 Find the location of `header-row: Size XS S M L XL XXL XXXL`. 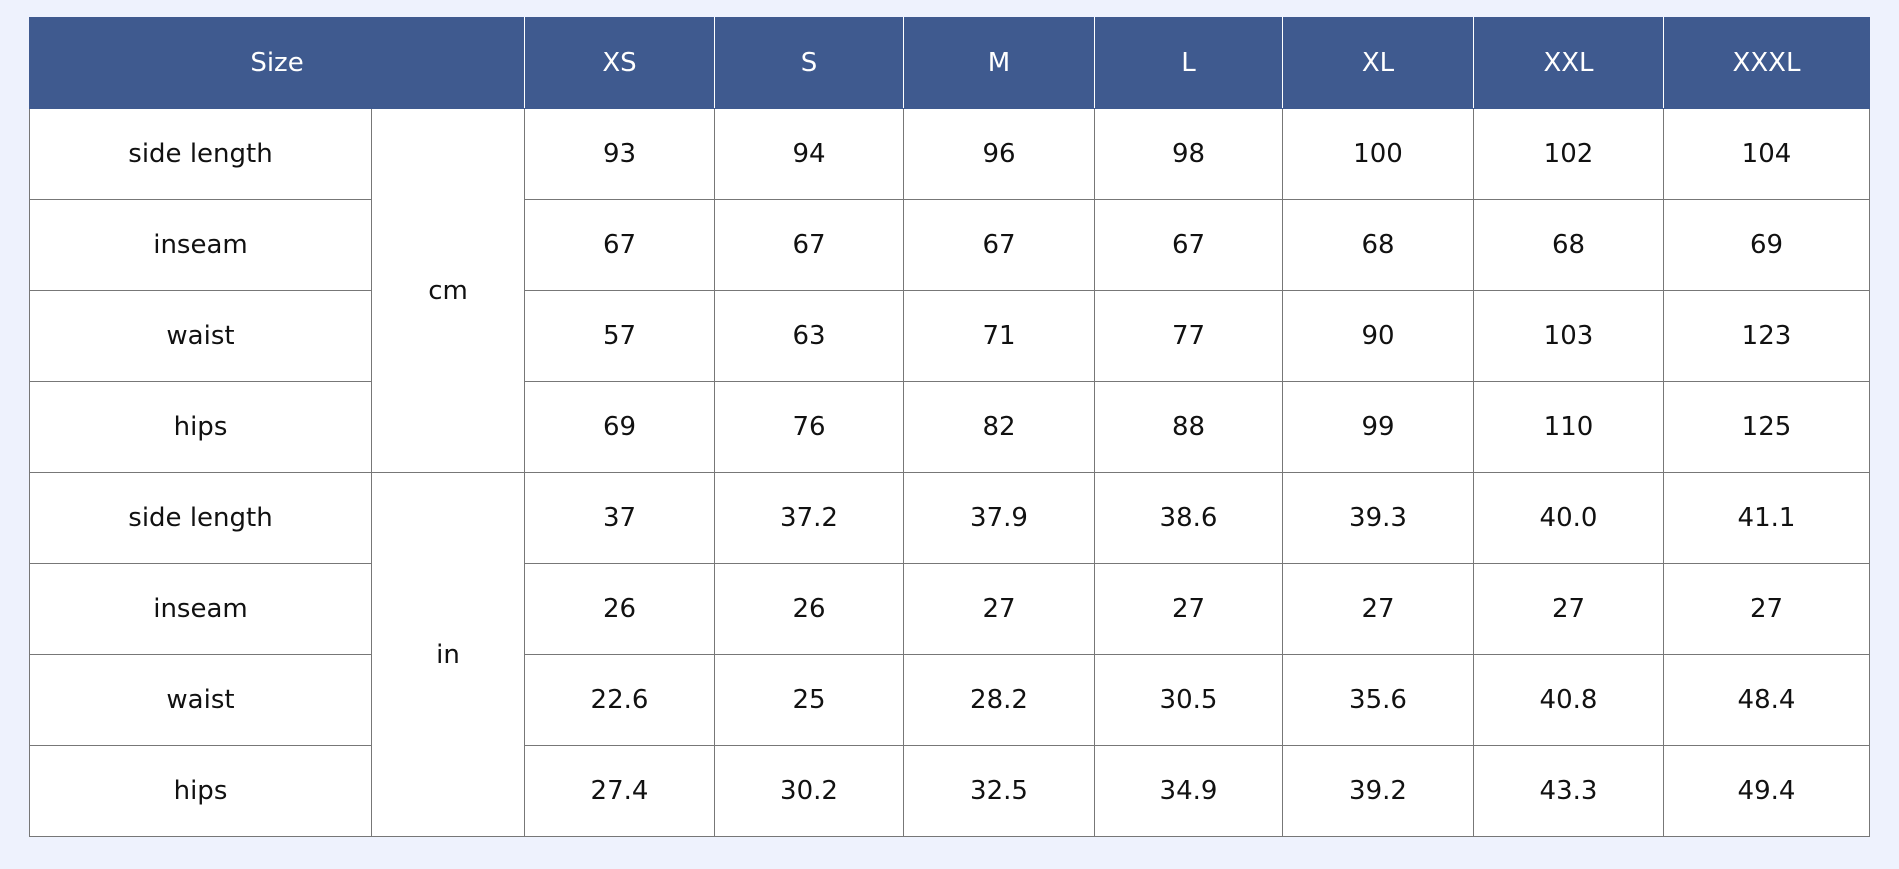

header-row: Size XS S M L XL XXL XXXL is located at coordinates (949, 63).